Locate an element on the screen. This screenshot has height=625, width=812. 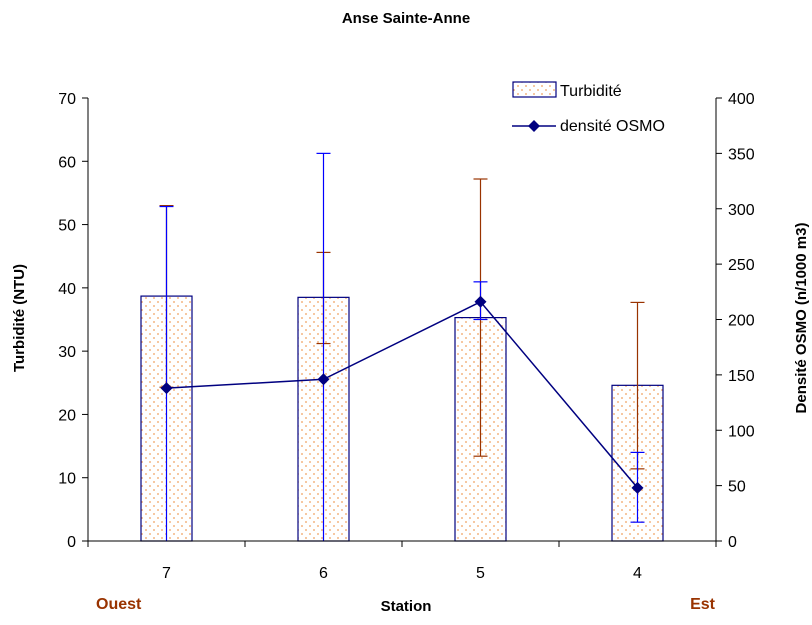
west-label: Ouest is located at coordinates (119, 604).